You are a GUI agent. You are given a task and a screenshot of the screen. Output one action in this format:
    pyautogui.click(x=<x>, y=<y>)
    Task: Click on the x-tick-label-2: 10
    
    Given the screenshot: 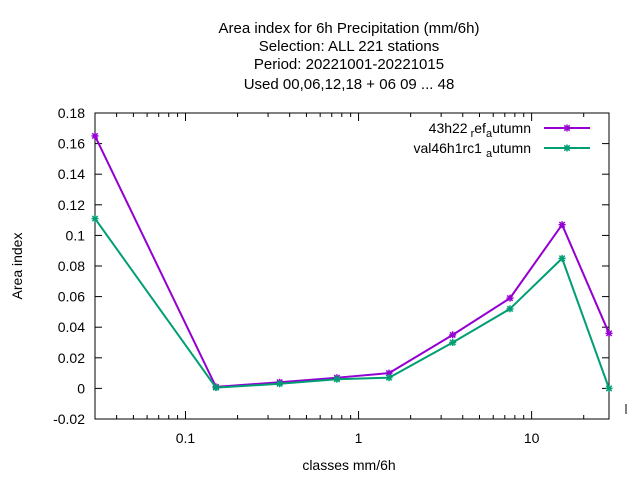 What is the action you would take?
    pyautogui.click(x=532, y=438)
    